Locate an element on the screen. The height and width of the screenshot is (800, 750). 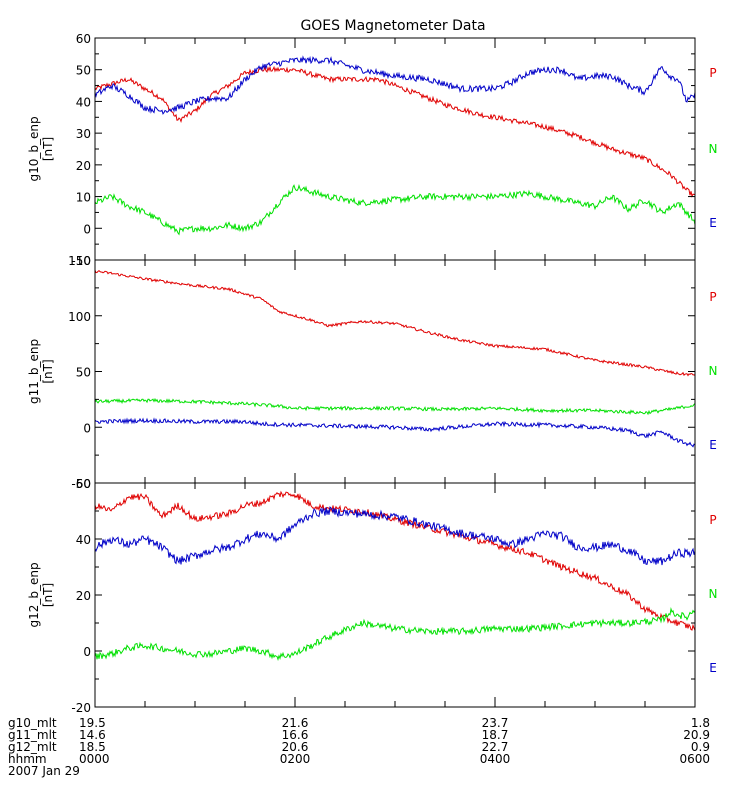
footer-row-label: g11_mlt is located at coordinates (32, 735).